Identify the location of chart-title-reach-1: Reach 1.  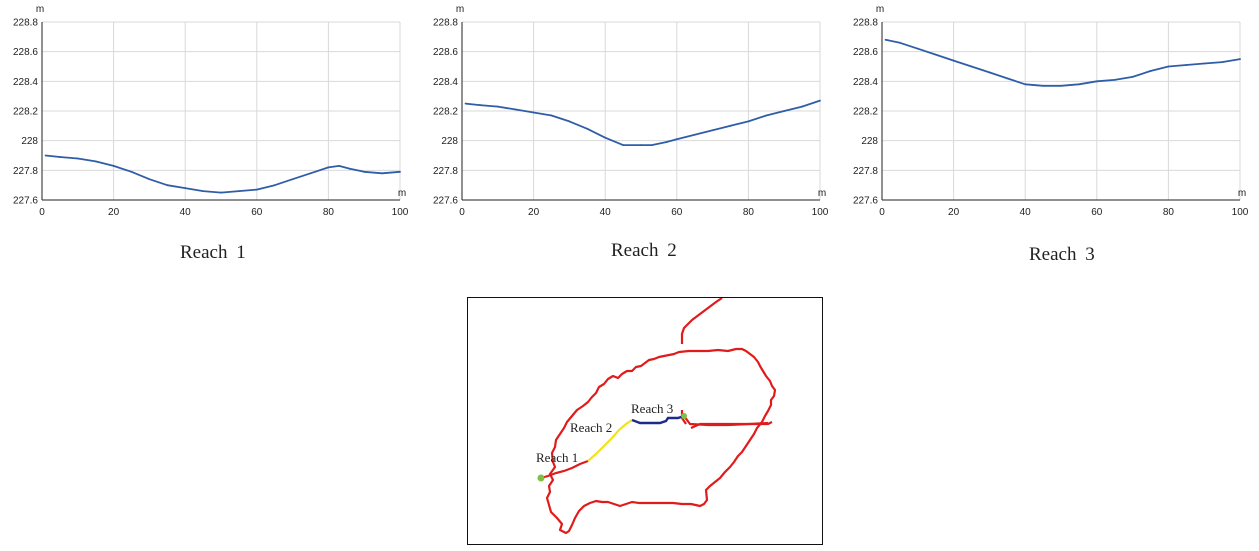
(213, 252).